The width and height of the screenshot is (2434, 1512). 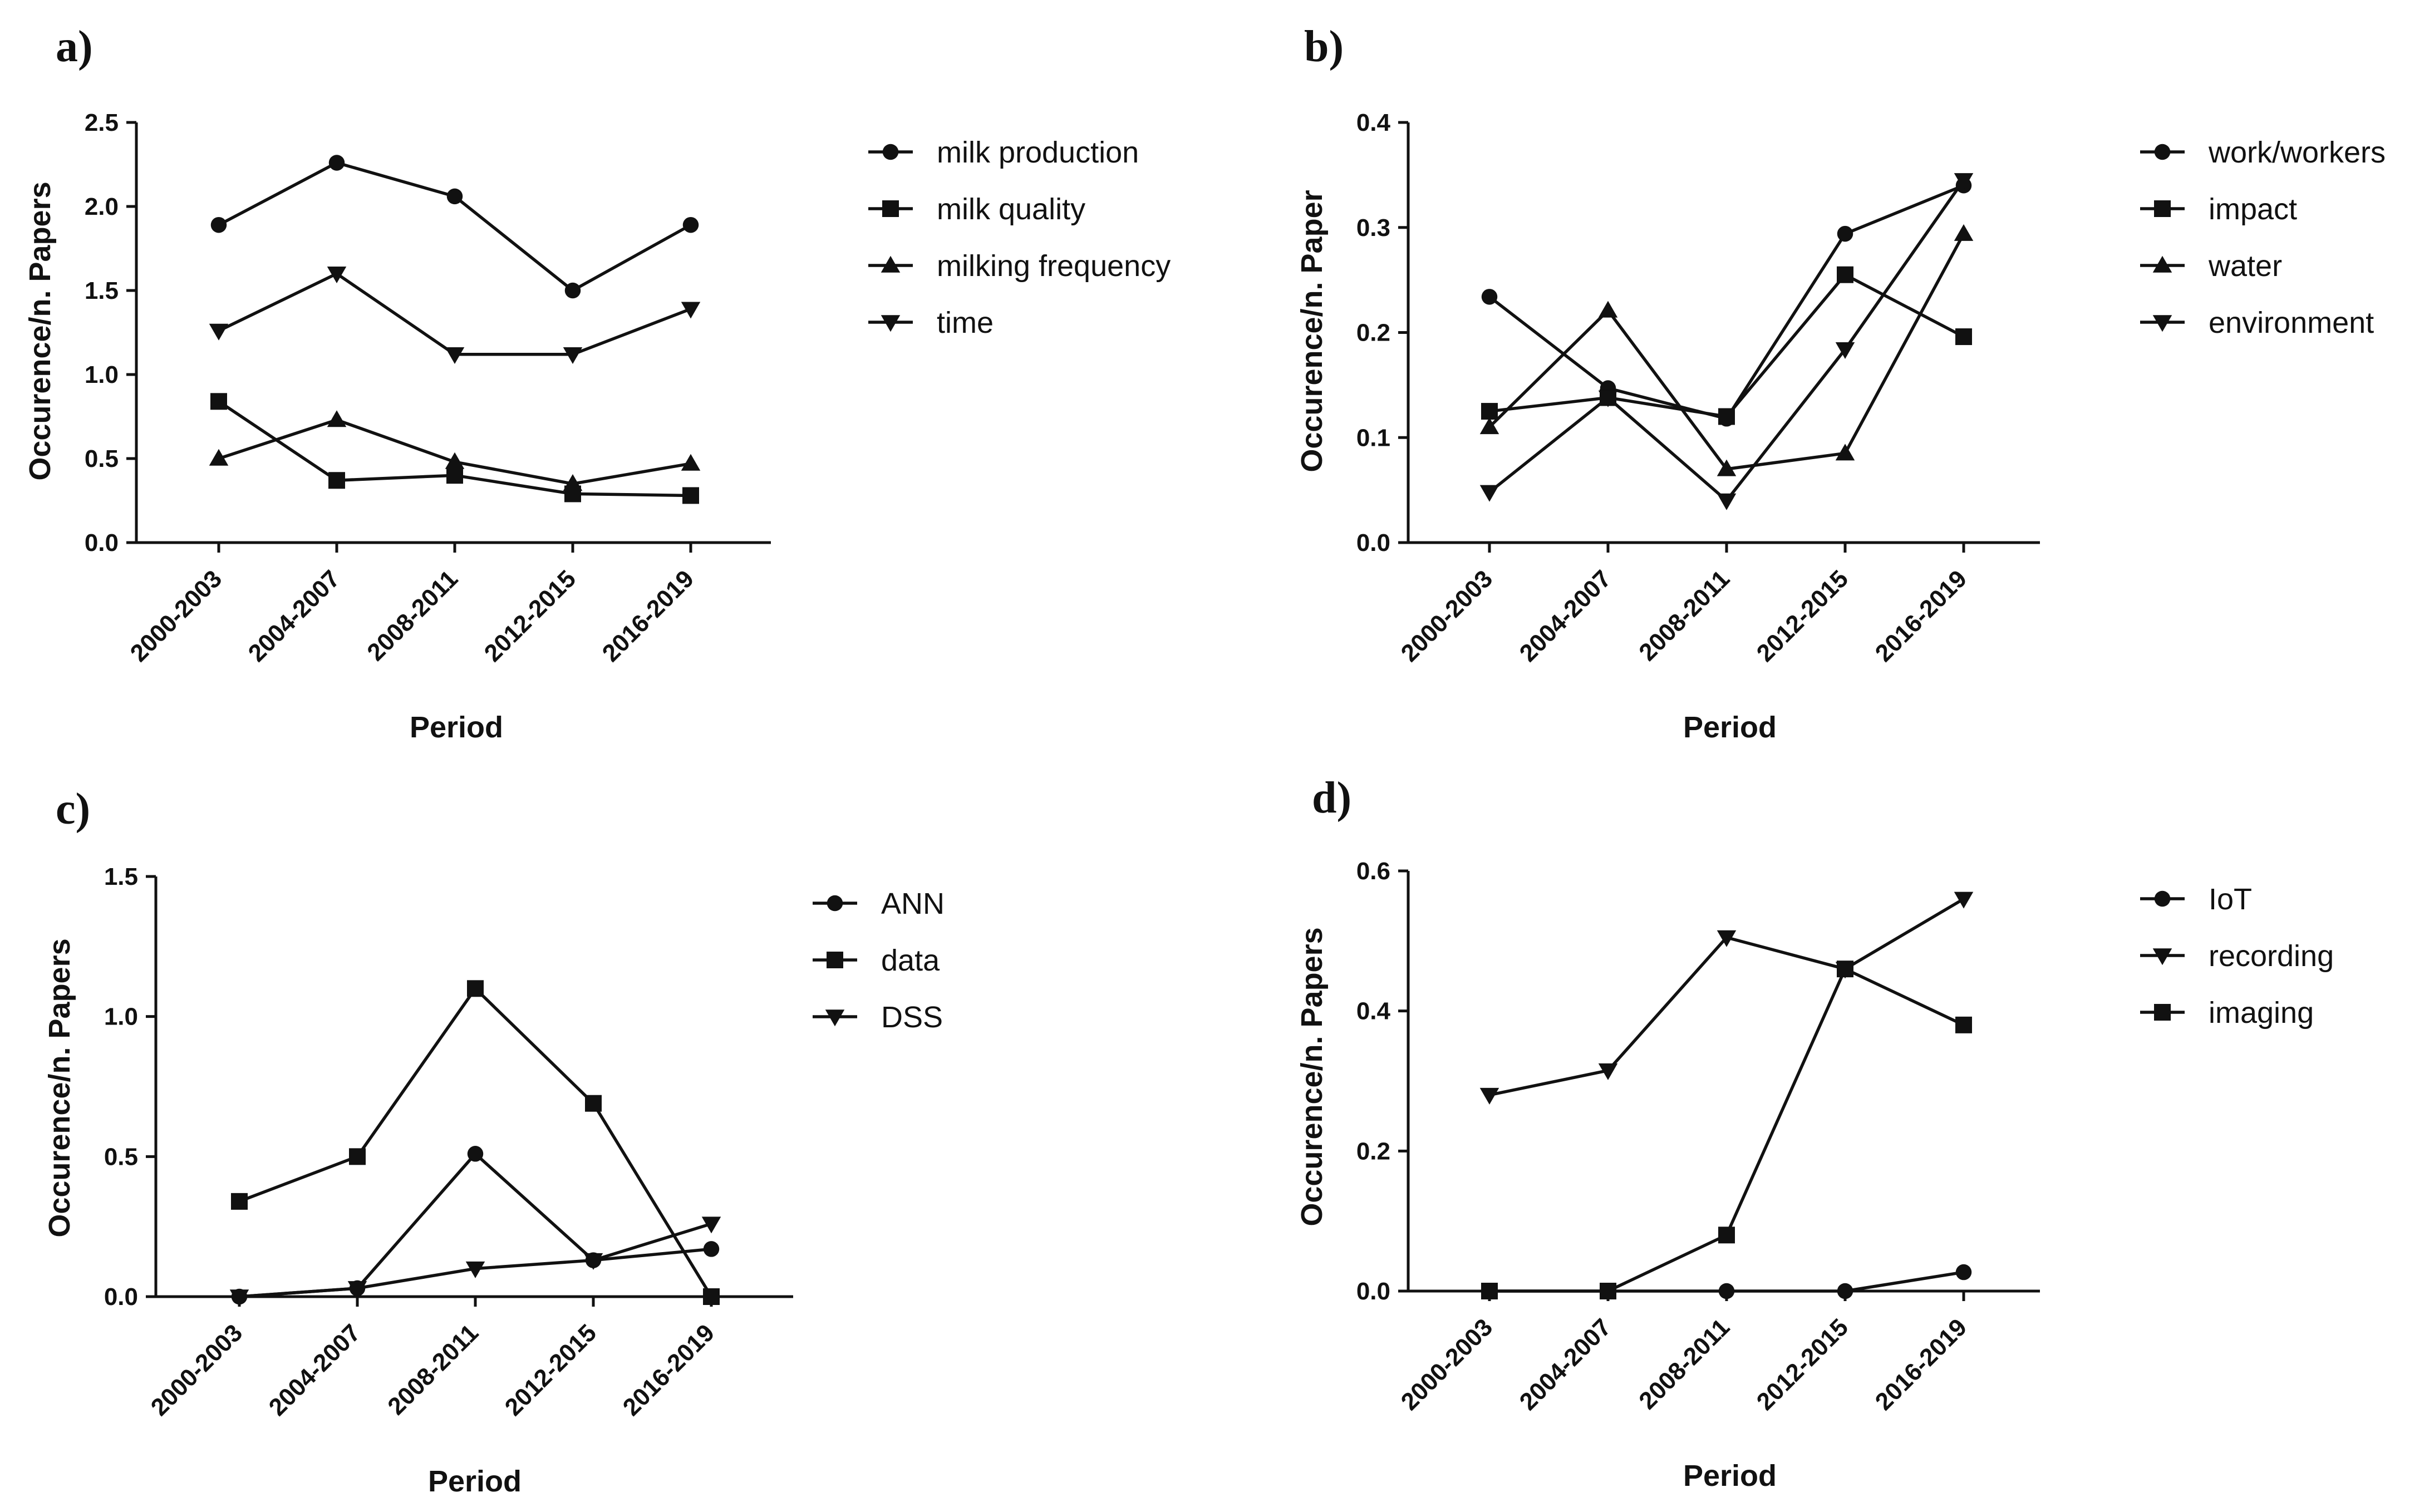 I want to click on panel-letter-a: a), so click(x=74, y=46).